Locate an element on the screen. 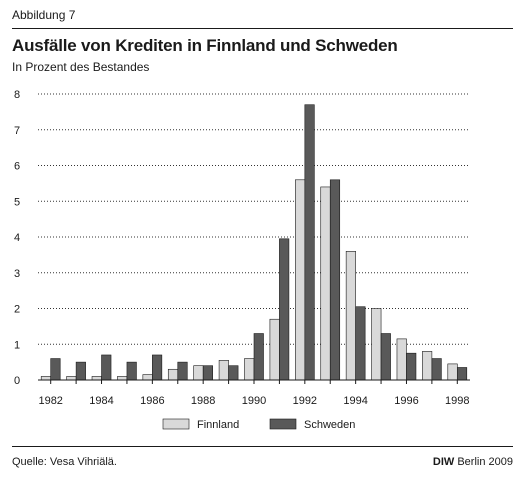 This screenshot has width=525, height=480. bar-schweden-1983 is located at coordinates (80, 371).